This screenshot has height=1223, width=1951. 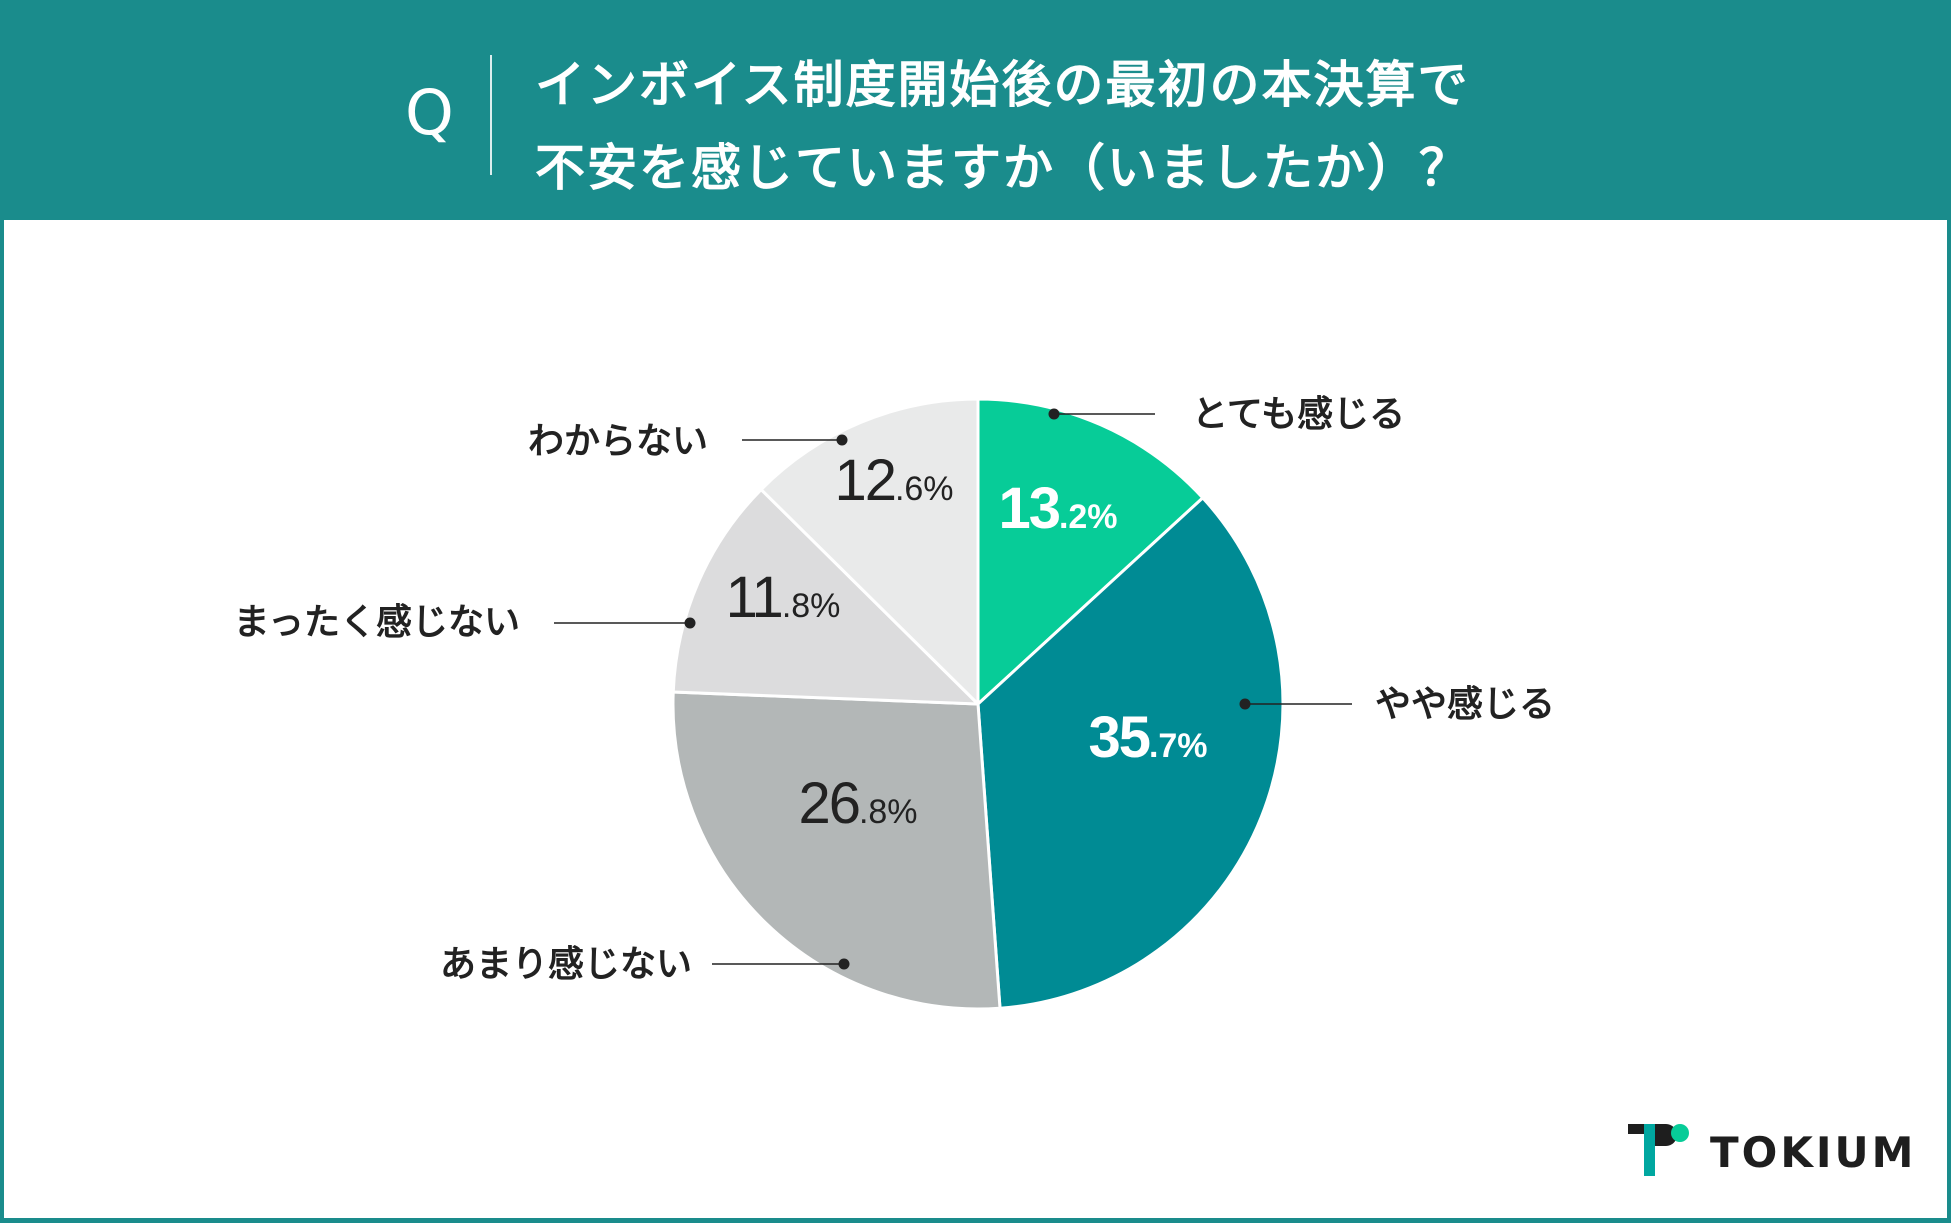 What do you see at coordinates (783, 597) in the screenshot?
I see `slice-value-label: 11.8%` at bounding box center [783, 597].